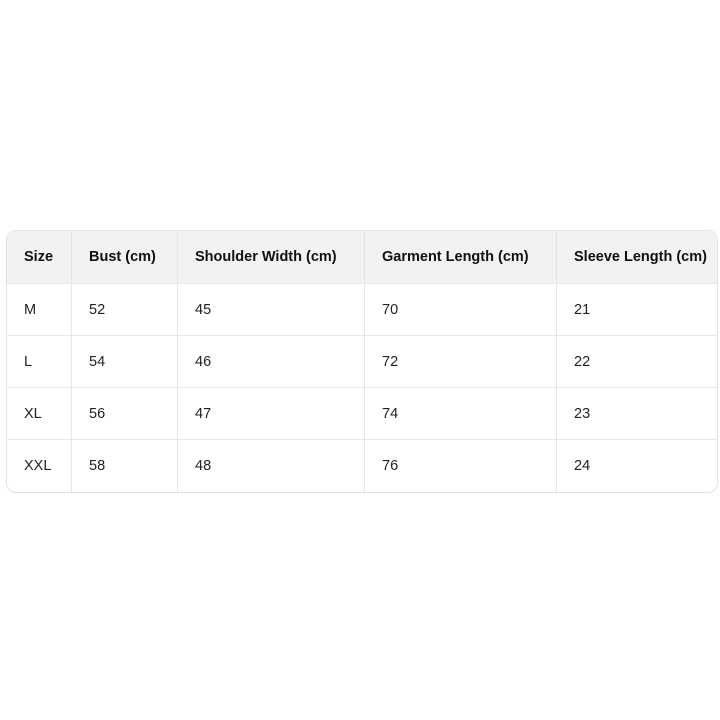 The image size is (720, 720). I want to click on cell-bust: 54, so click(125, 362).